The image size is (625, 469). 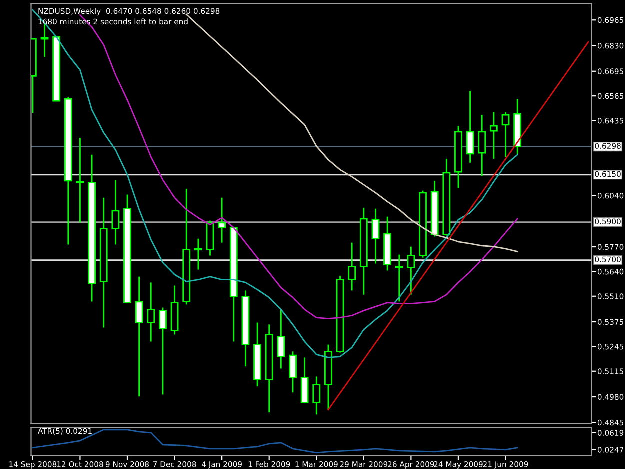 What do you see at coordinates (275, 441) in the screenshot?
I see `line-series` at bounding box center [275, 441].